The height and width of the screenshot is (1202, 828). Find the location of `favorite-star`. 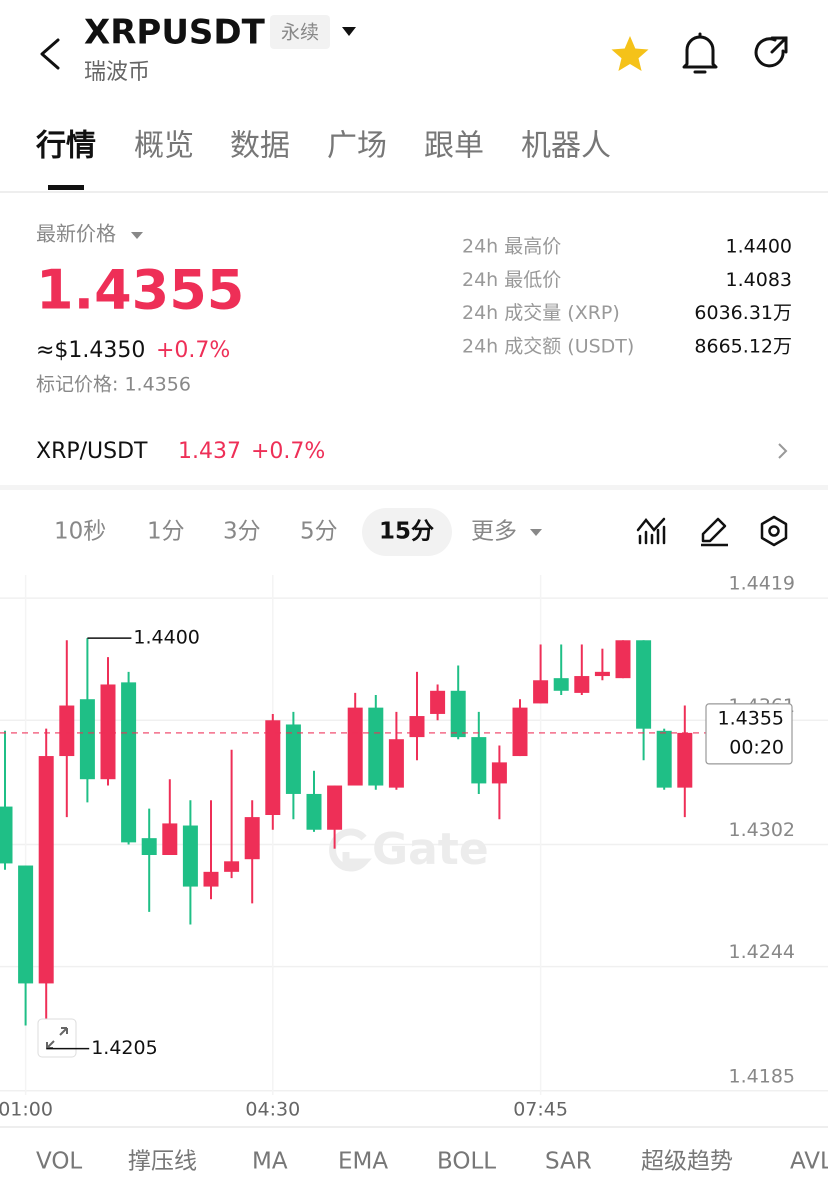

favorite-star is located at coordinates (630, 53).